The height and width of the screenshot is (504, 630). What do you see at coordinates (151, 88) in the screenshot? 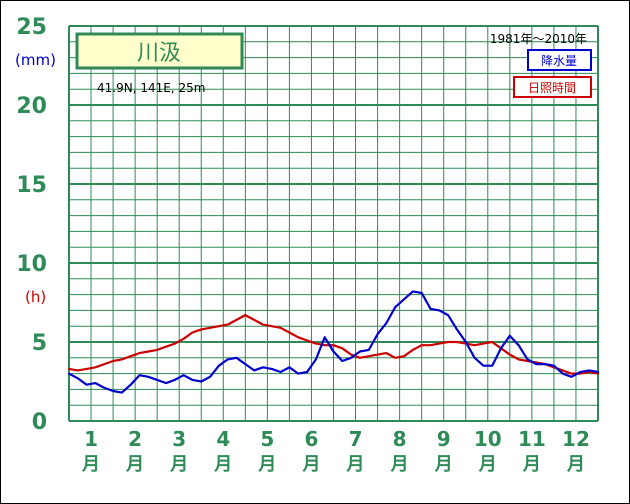
I see `station-location: 41.9N, 141E, 25m` at bounding box center [151, 88].